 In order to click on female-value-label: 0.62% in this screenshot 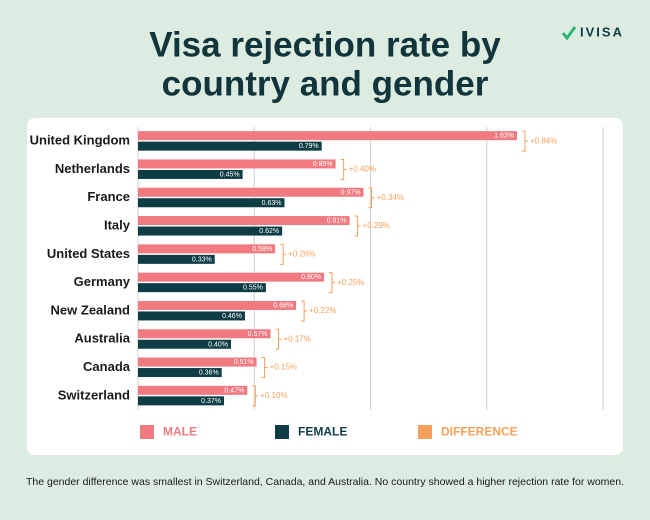, I will do `click(269, 231)`.